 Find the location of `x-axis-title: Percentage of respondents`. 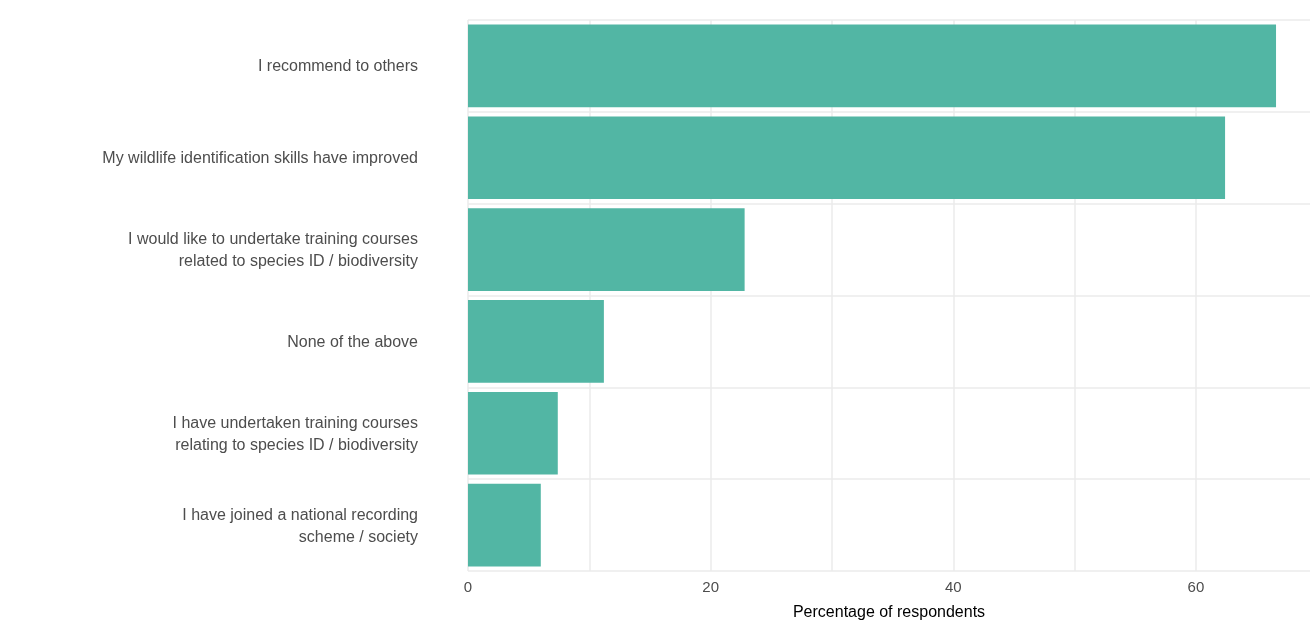

x-axis-title: Percentage of respondents is located at coordinates (889, 611).